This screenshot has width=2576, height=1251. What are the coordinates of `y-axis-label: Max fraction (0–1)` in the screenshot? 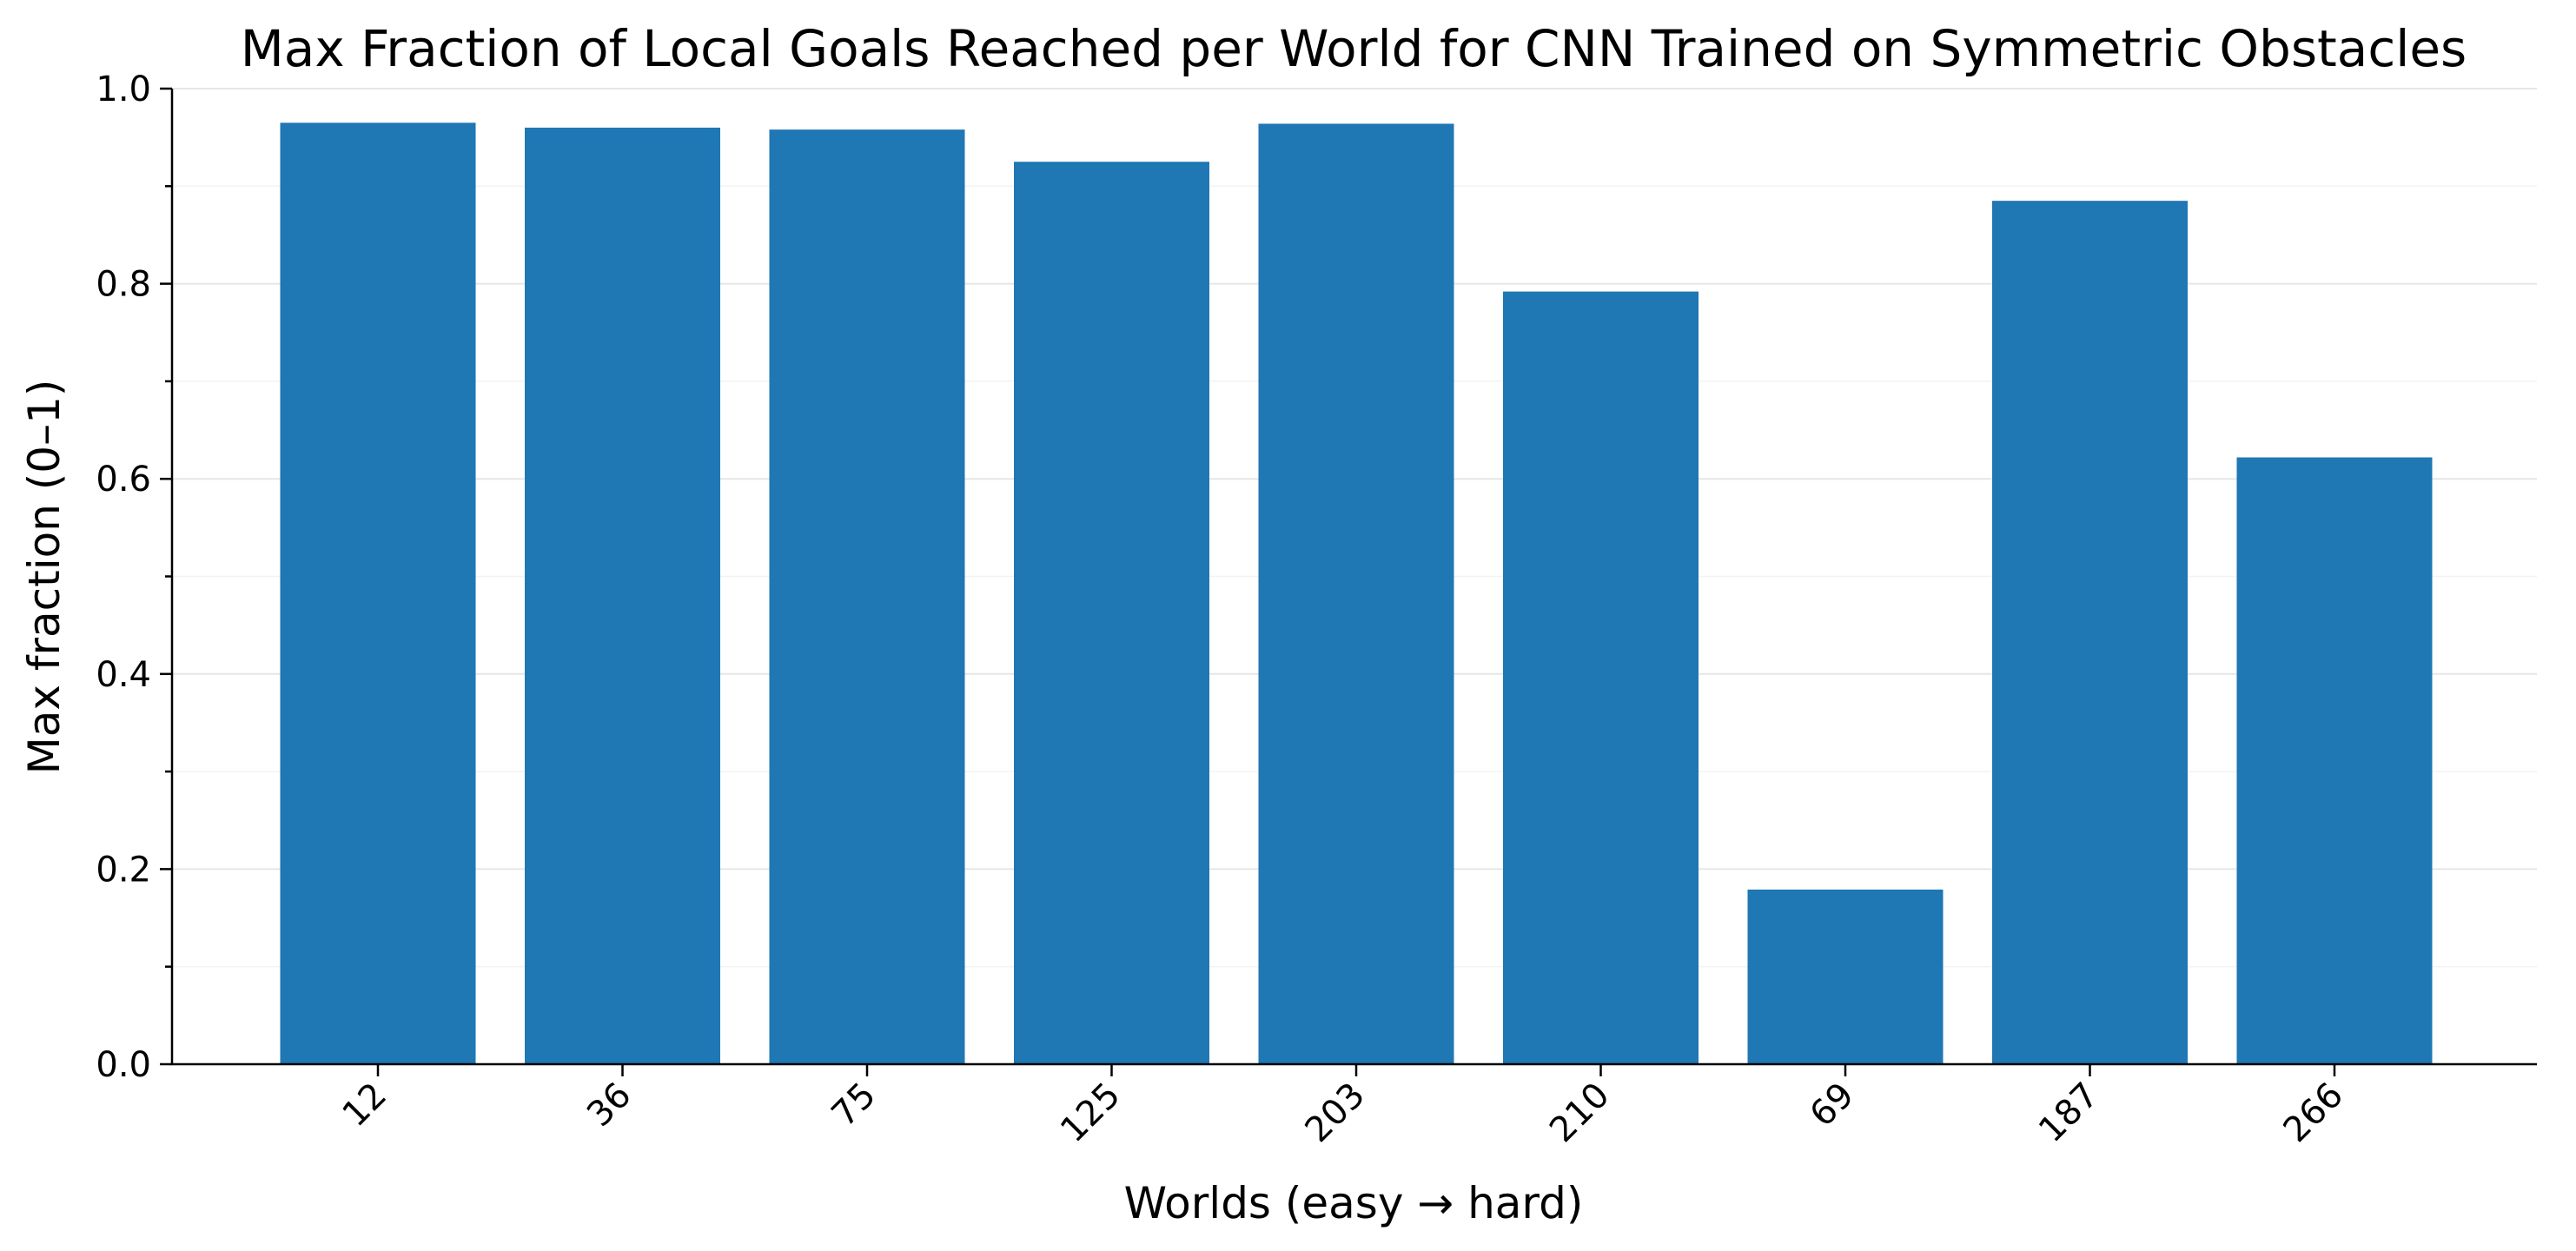 It's located at (44, 577).